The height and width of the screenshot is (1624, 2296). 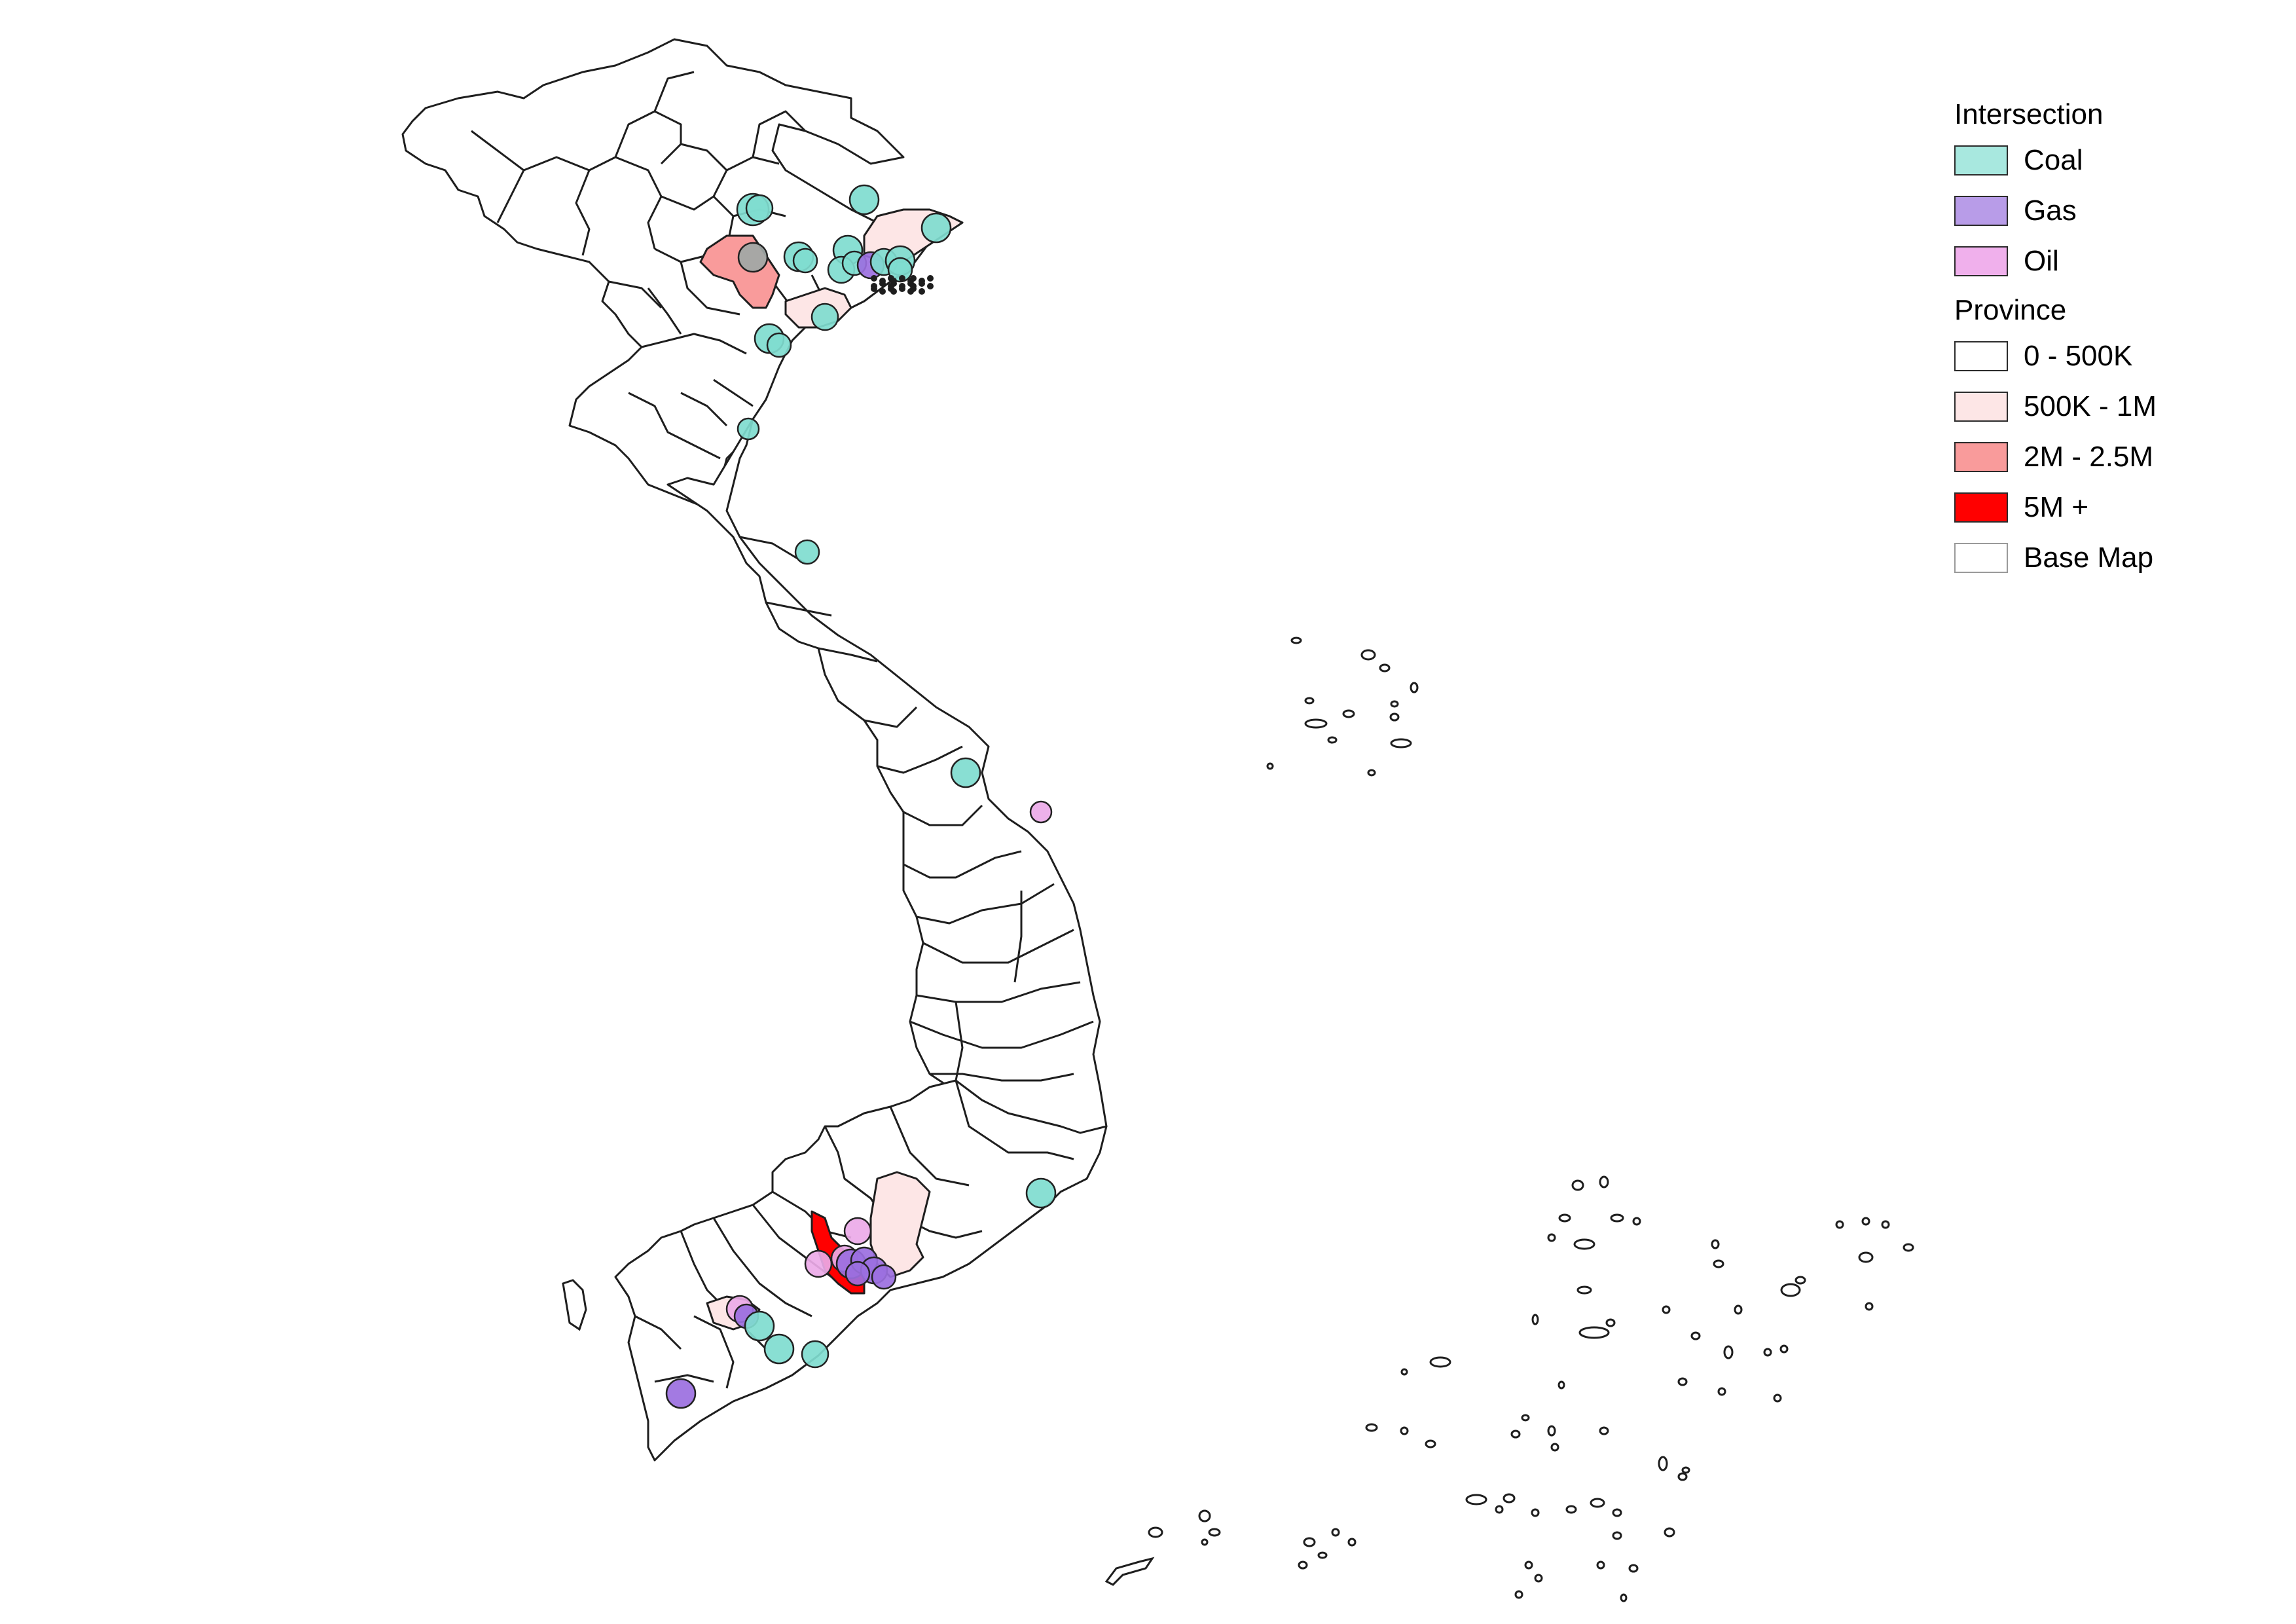 I want to click on plant-layer, so click(x=861, y=796).